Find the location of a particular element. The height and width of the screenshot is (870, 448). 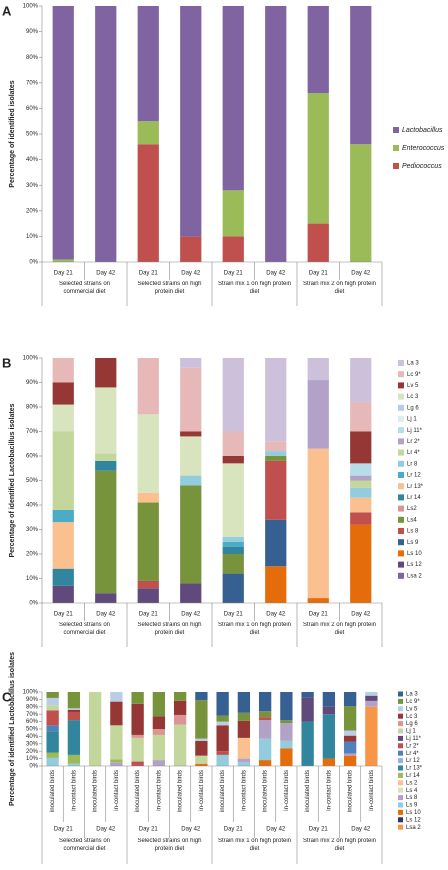

group-label-box: Selected strains on high protein diet is located at coordinates (169, 288).